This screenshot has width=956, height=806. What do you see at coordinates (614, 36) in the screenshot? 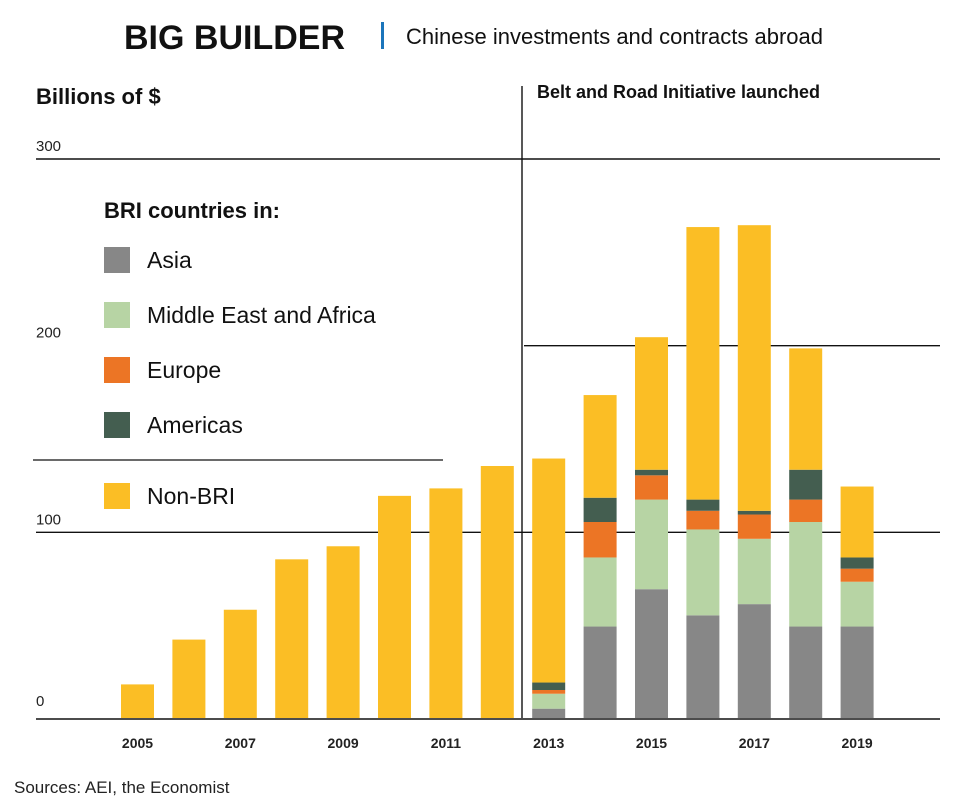
I see `chart-subtitle: Chinese investments and contracts abroad` at bounding box center [614, 36].